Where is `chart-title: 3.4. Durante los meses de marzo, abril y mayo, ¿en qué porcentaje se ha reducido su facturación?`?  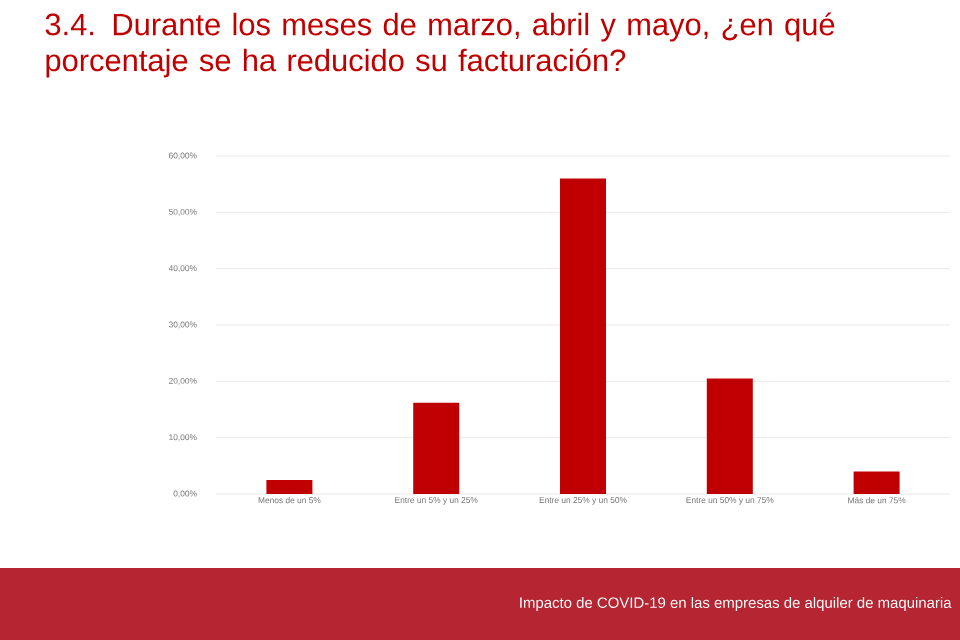 chart-title: 3.4. Durante los meses de marzo, abril y mayo, ¿en qué porcentaje se ha reducido su facturación? is located at coordinates (440, 45).